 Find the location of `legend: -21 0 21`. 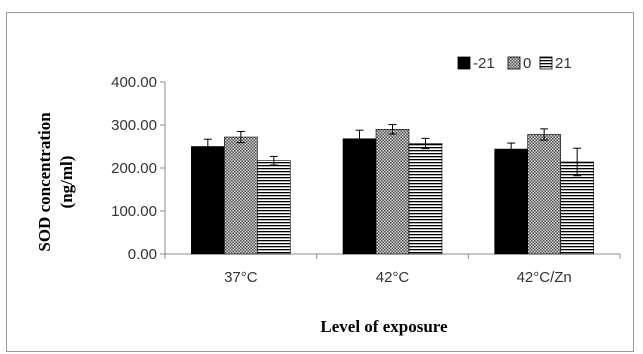

legend: -21 0 21 is located at coordinates (514, 63).